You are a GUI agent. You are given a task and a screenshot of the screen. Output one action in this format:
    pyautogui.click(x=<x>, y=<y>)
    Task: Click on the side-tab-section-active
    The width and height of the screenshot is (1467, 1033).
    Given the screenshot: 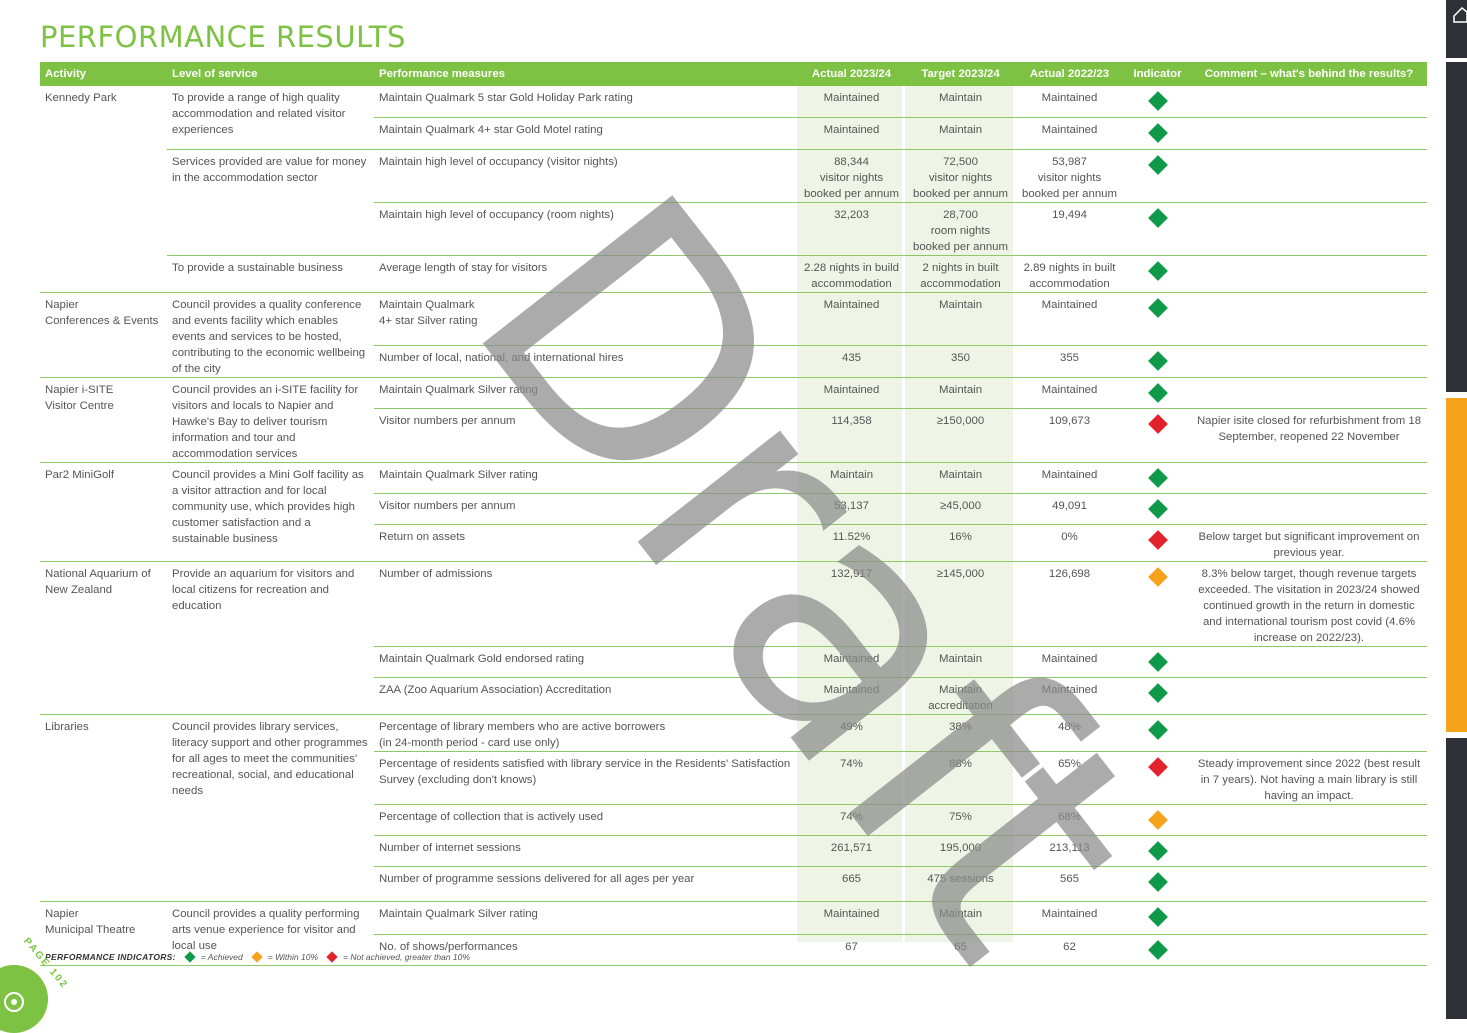 What is the action you would take?
    pyautogui.click(x=1456, y=565)
    